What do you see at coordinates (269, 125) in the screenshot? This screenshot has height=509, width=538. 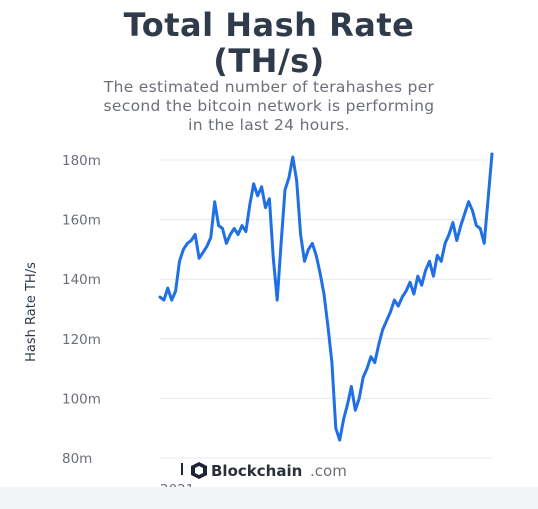 I see `chart-subtitle-line-3: in the last 24 hours.` at bounding box center [269, 125].